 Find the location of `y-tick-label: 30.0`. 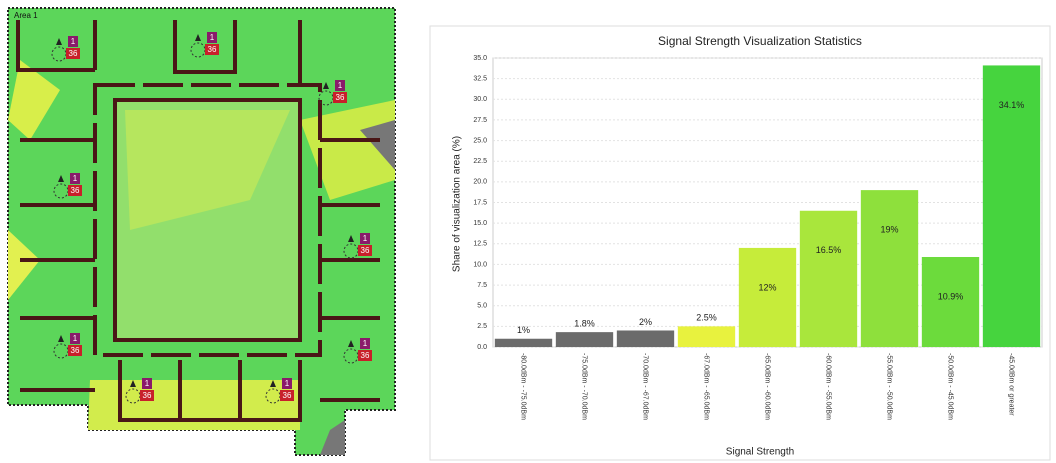

y-tick-label: 30.0 is located at coordinates (480, 99).